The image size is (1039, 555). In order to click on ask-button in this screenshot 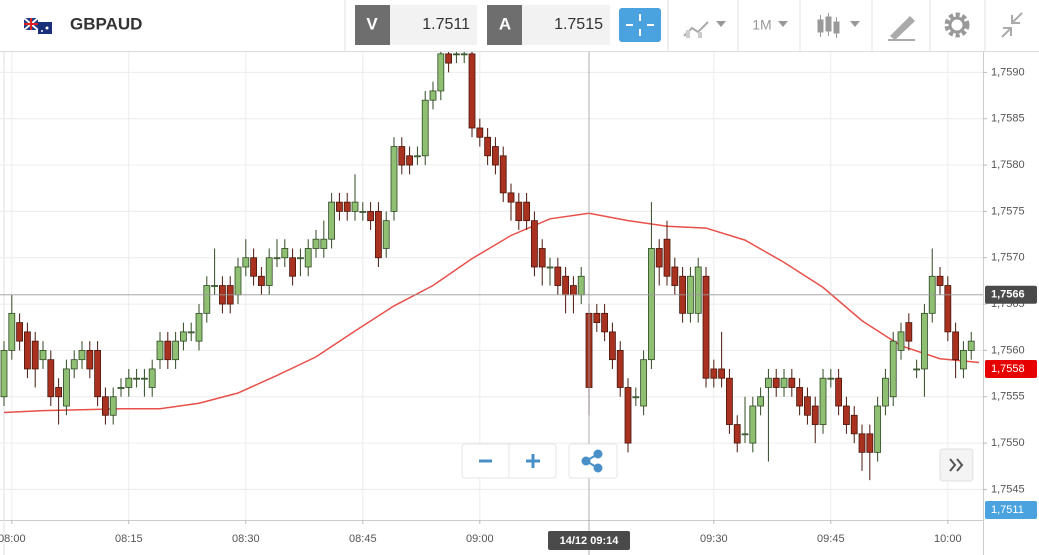, I will do `click(504, 25)`.